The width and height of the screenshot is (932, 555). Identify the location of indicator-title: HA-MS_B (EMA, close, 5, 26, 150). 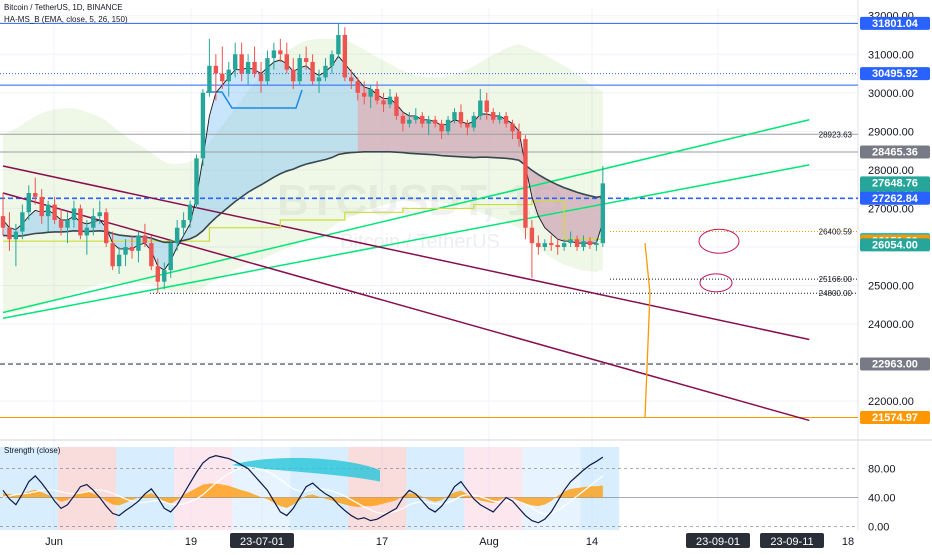
(66, 19).